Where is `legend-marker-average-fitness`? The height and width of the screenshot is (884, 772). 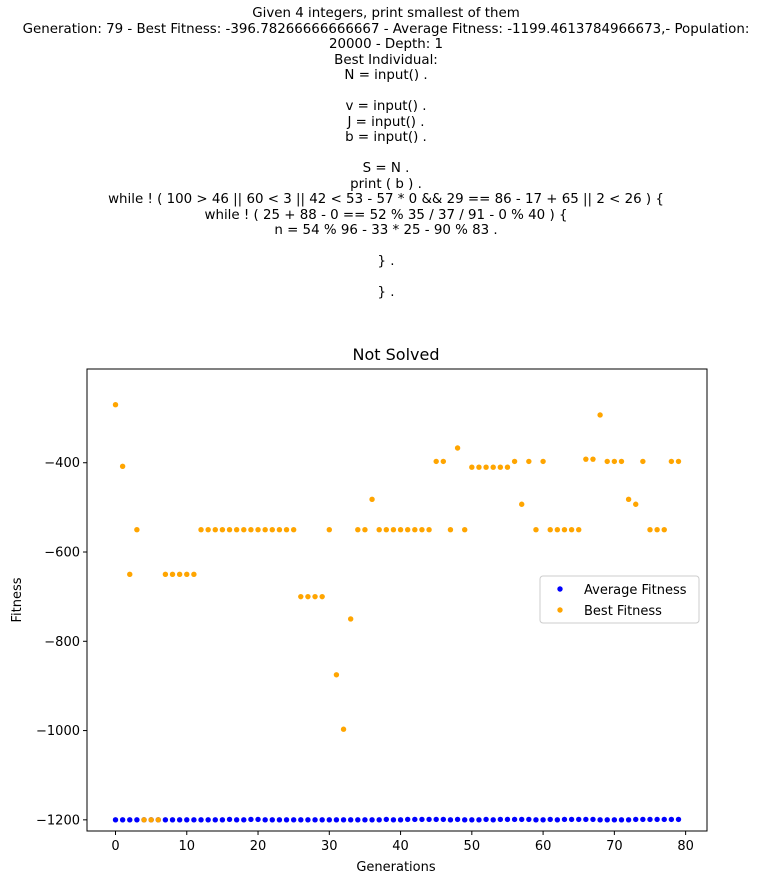 legend-marker-average-fitness is located at coordinates (560, 589).